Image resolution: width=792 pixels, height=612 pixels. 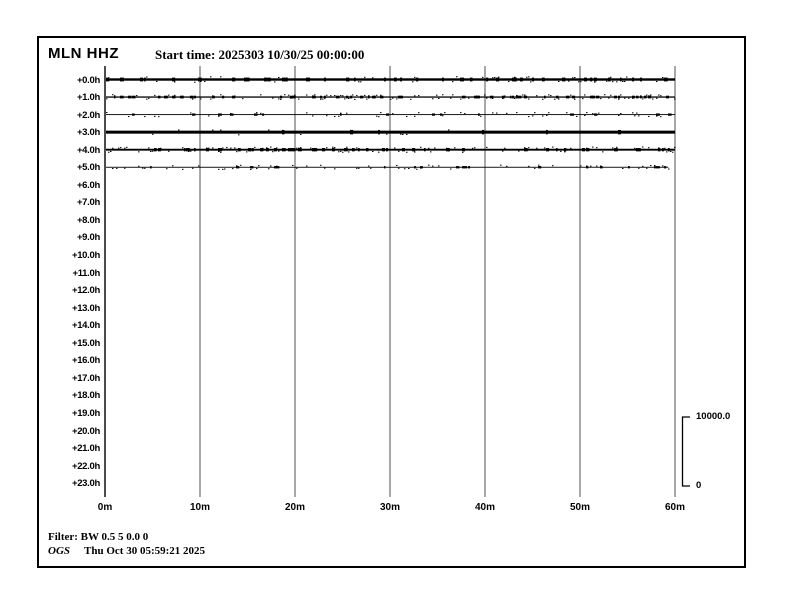 What do you see at coordinates (88, 98) in the screenshot?
I see `hour-label-+1.0h: +1.0h` at bounding box center [88, 98].